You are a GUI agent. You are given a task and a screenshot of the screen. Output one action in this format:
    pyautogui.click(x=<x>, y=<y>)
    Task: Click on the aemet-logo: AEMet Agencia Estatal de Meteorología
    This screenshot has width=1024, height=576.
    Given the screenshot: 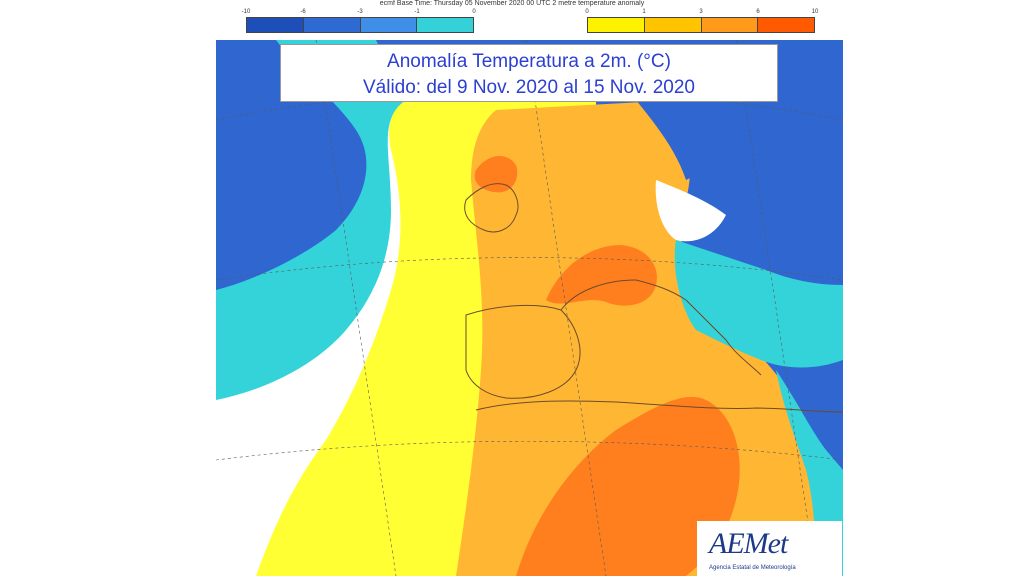 What is the action you would take?
    pyautogui.click(x=769, y=548)
    